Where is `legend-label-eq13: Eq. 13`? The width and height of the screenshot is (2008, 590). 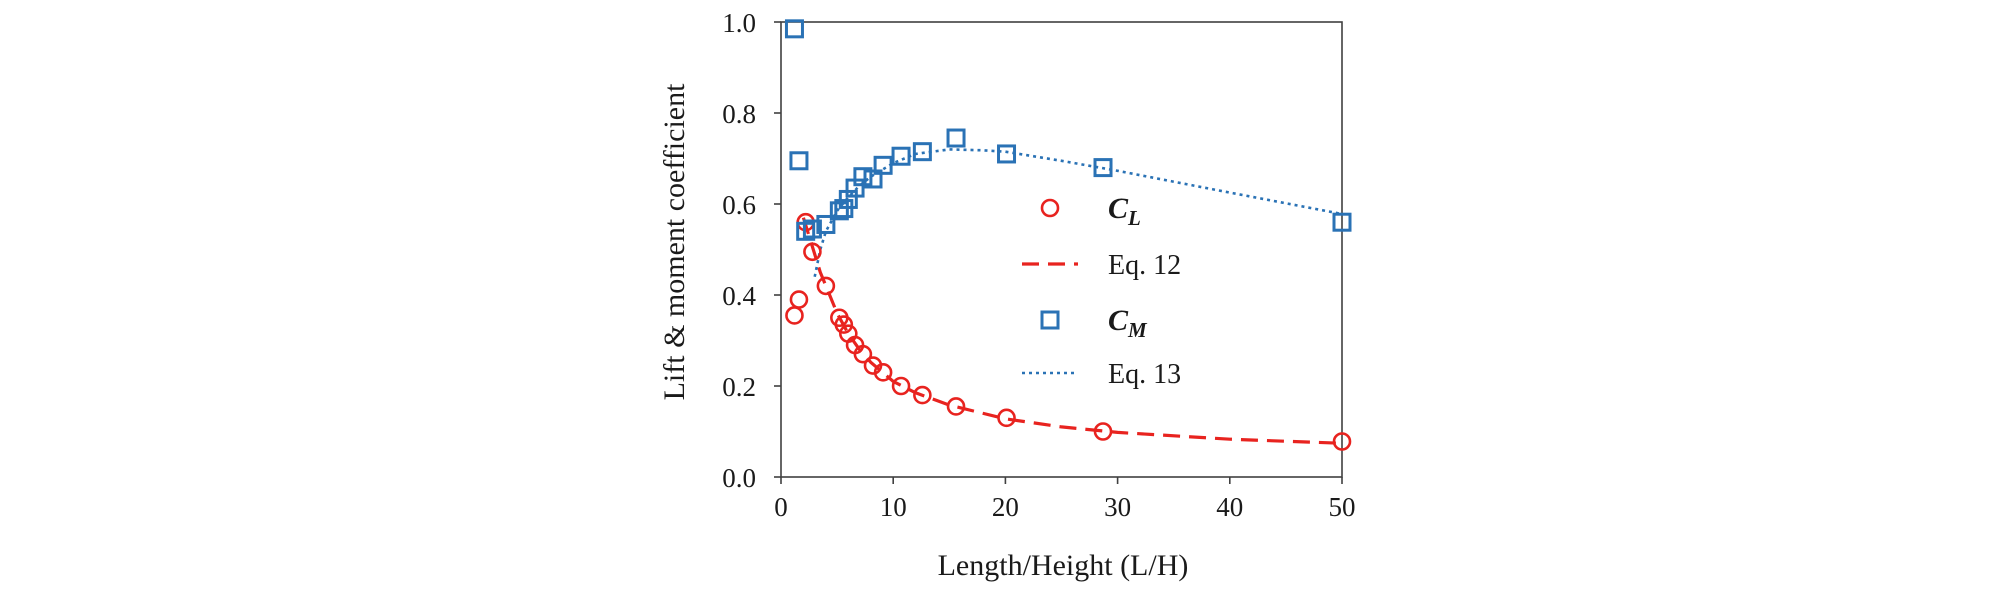
legend-label-eq13: Eq. 13 is located at coordinates (1144, 374).